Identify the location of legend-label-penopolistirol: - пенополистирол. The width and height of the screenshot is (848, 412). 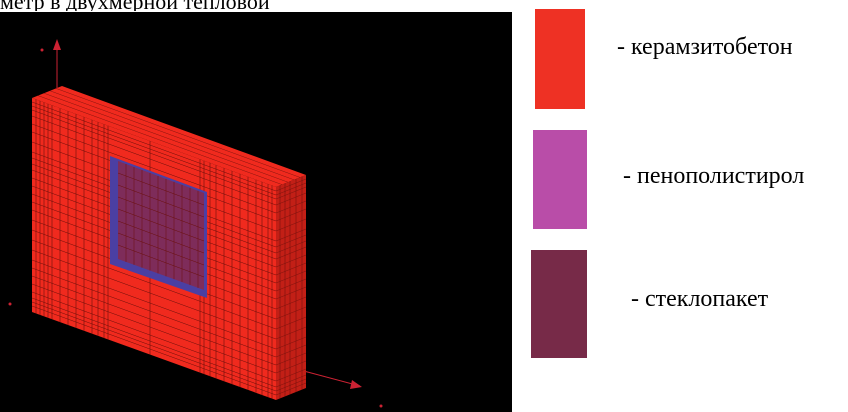
(714, 176).